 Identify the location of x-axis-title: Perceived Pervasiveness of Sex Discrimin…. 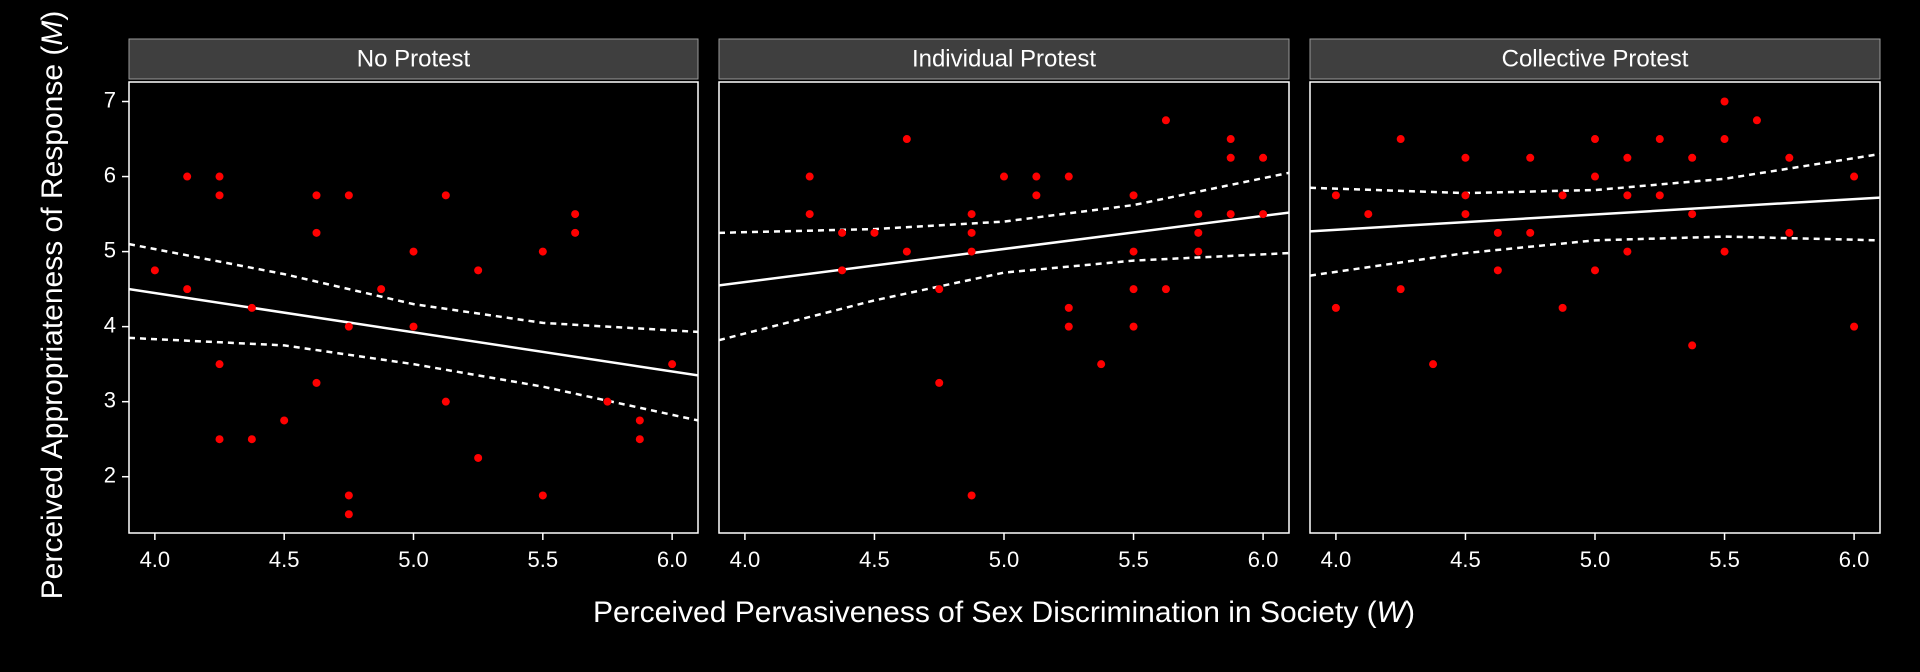
(1004, 612).